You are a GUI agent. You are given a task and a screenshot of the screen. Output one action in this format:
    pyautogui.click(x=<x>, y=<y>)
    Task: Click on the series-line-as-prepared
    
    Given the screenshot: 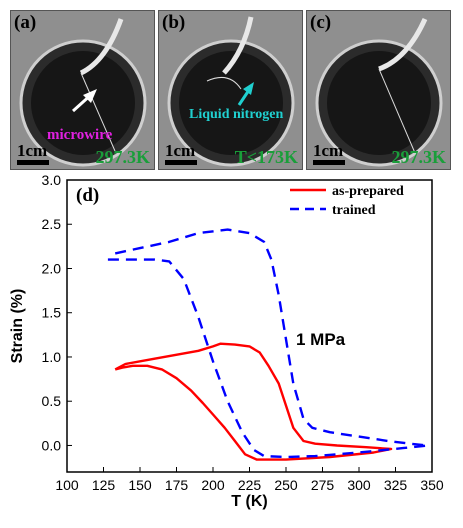 What is the action you would take?
    pyautogui.click(x=253, y=401)
    